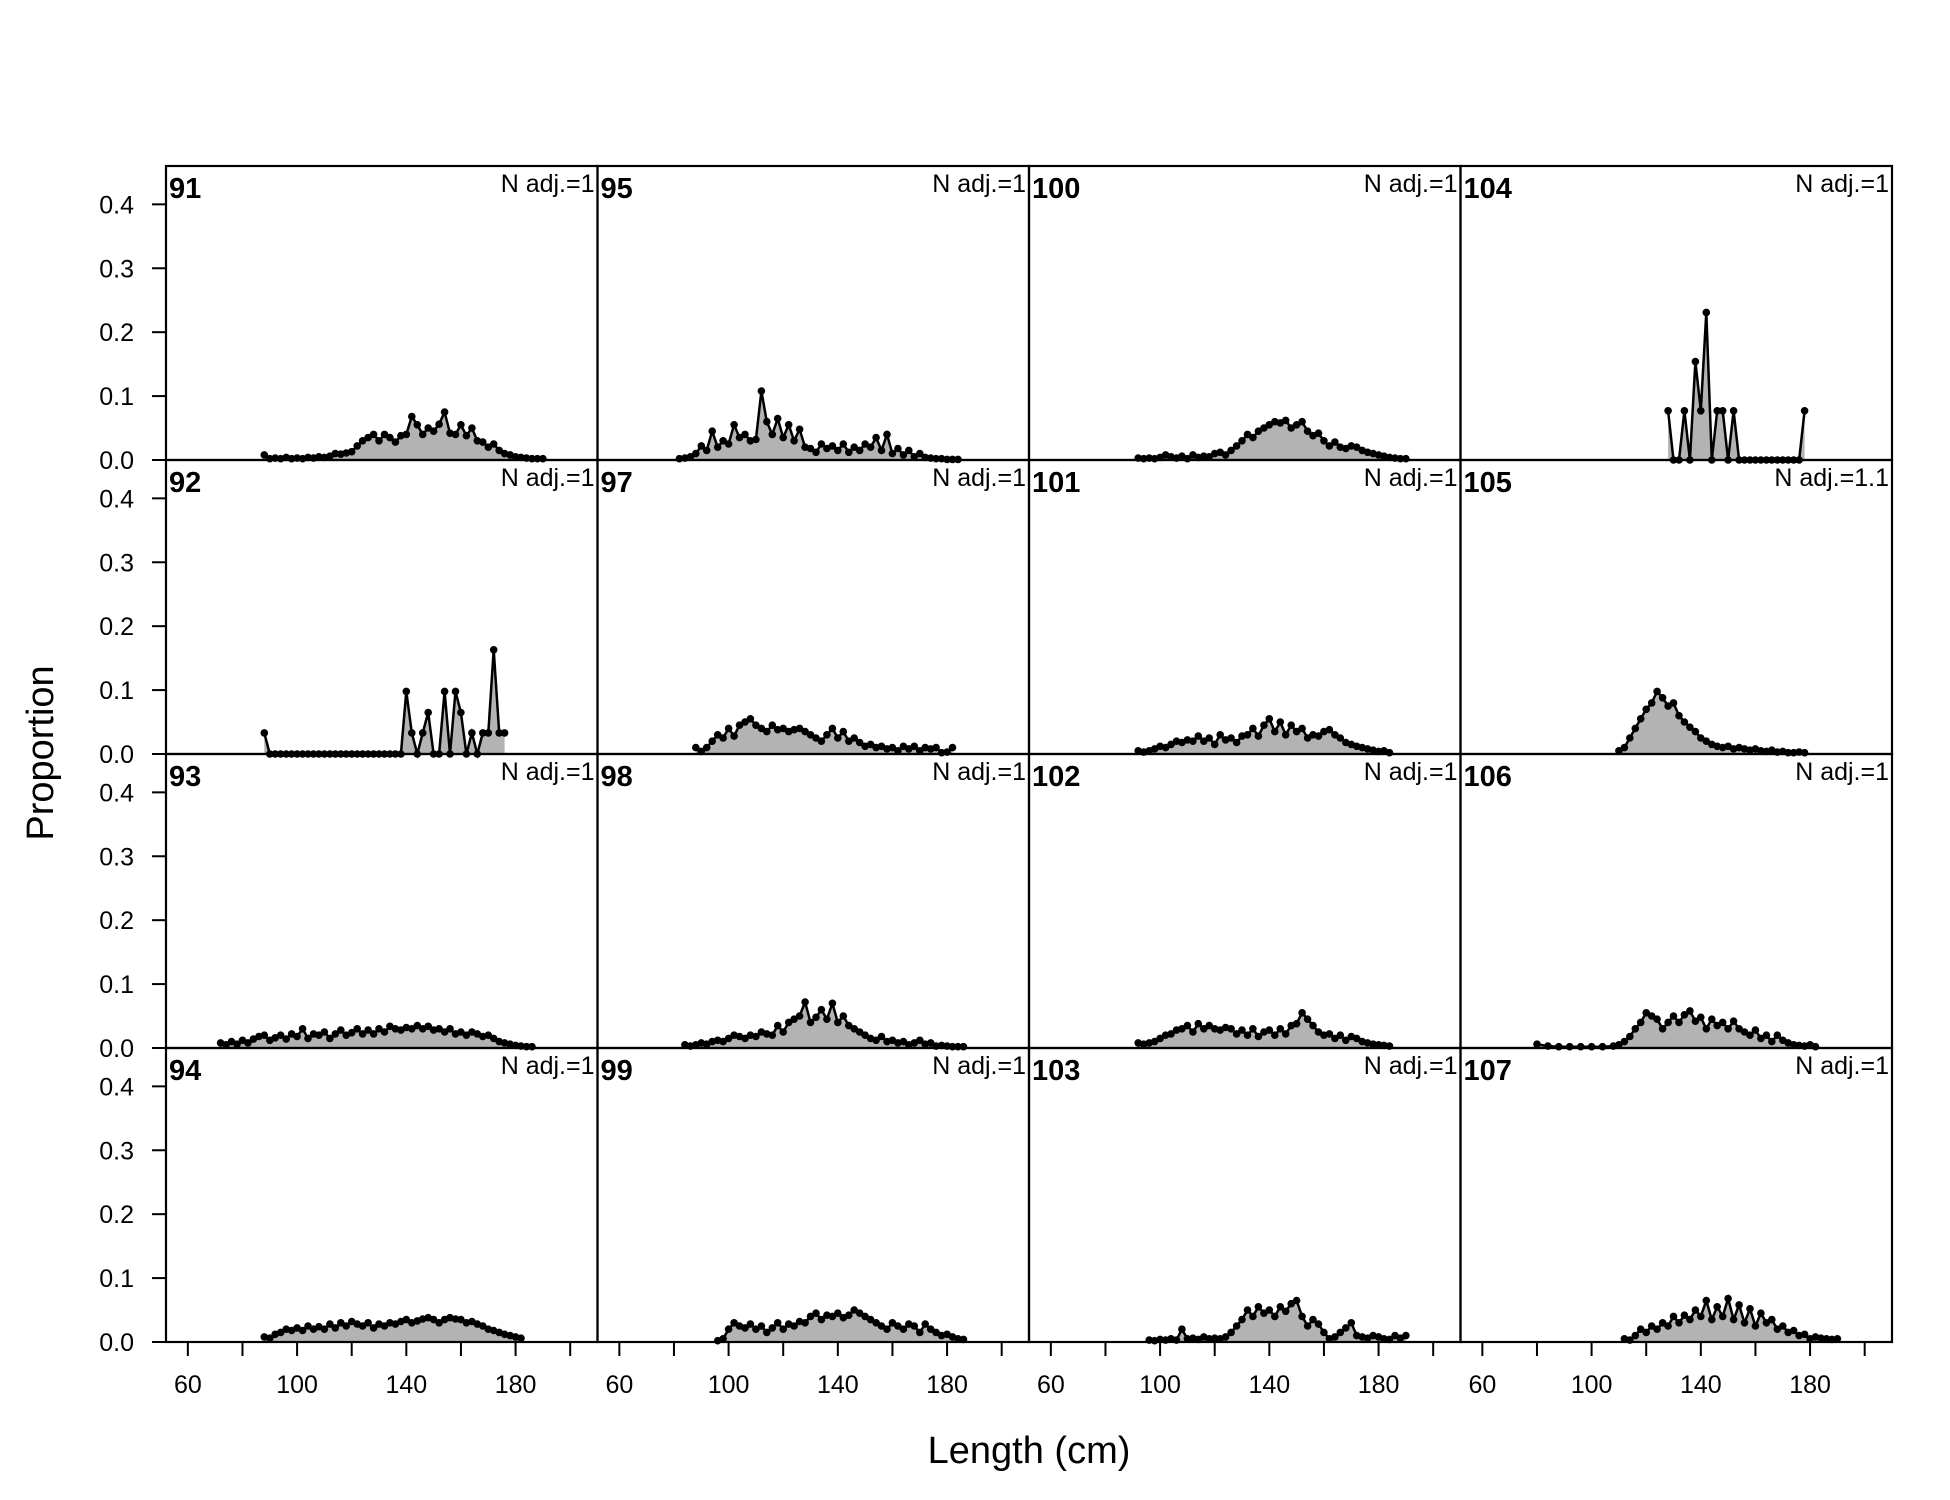  What do you see at coordinates (1676, 607) in the screenshot?
I see `panel-105: 105 N adj.=1.1` at bounding box center [1676, 607].